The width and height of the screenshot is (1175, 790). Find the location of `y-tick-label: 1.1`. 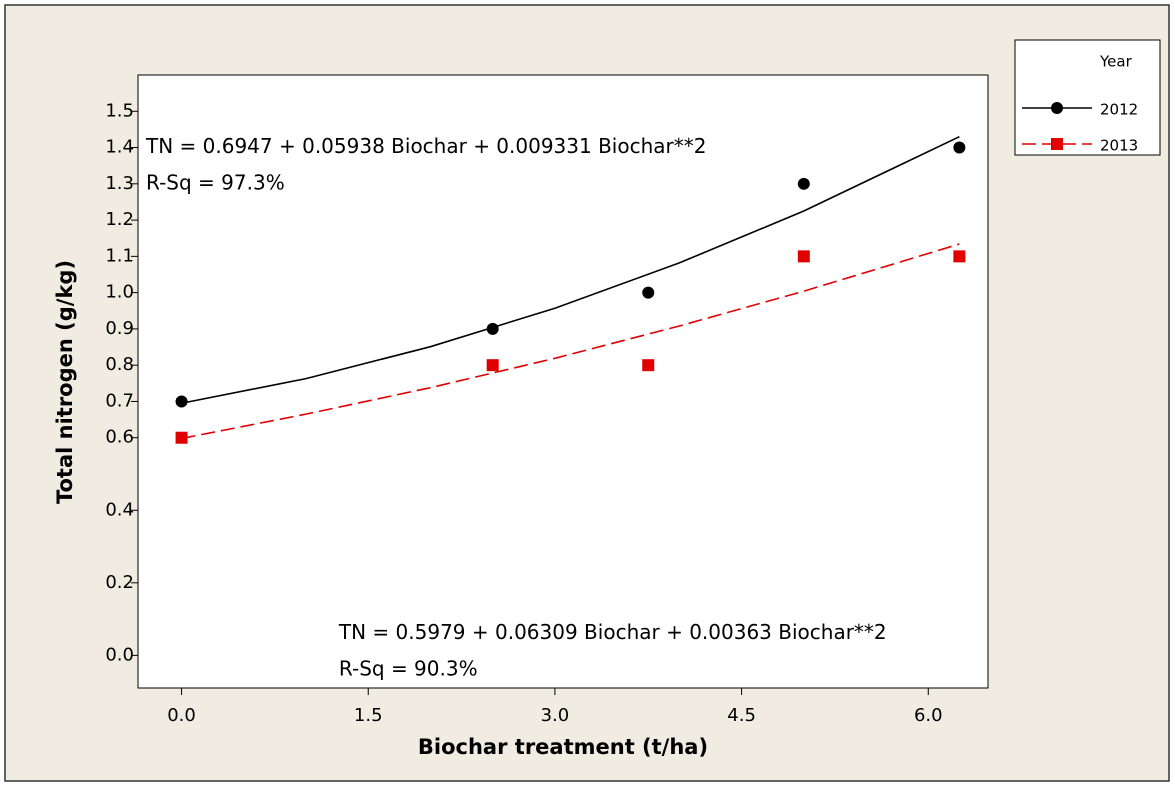

y-tick-label: 1.1 is located at coordinates (119, 255).